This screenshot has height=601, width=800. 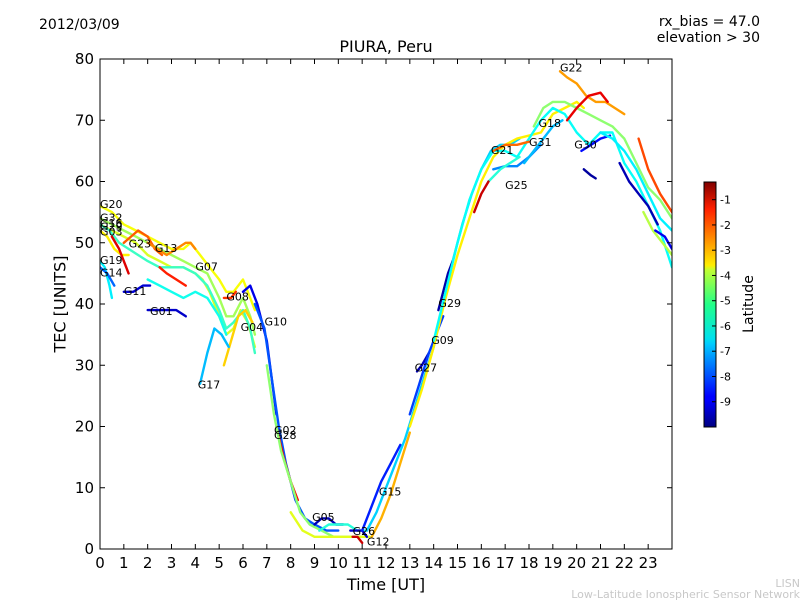 What do you see at coordinates (624, 563) in the screenshot?
I see `x-tick-label: 22` at bounding box center [624, 563].